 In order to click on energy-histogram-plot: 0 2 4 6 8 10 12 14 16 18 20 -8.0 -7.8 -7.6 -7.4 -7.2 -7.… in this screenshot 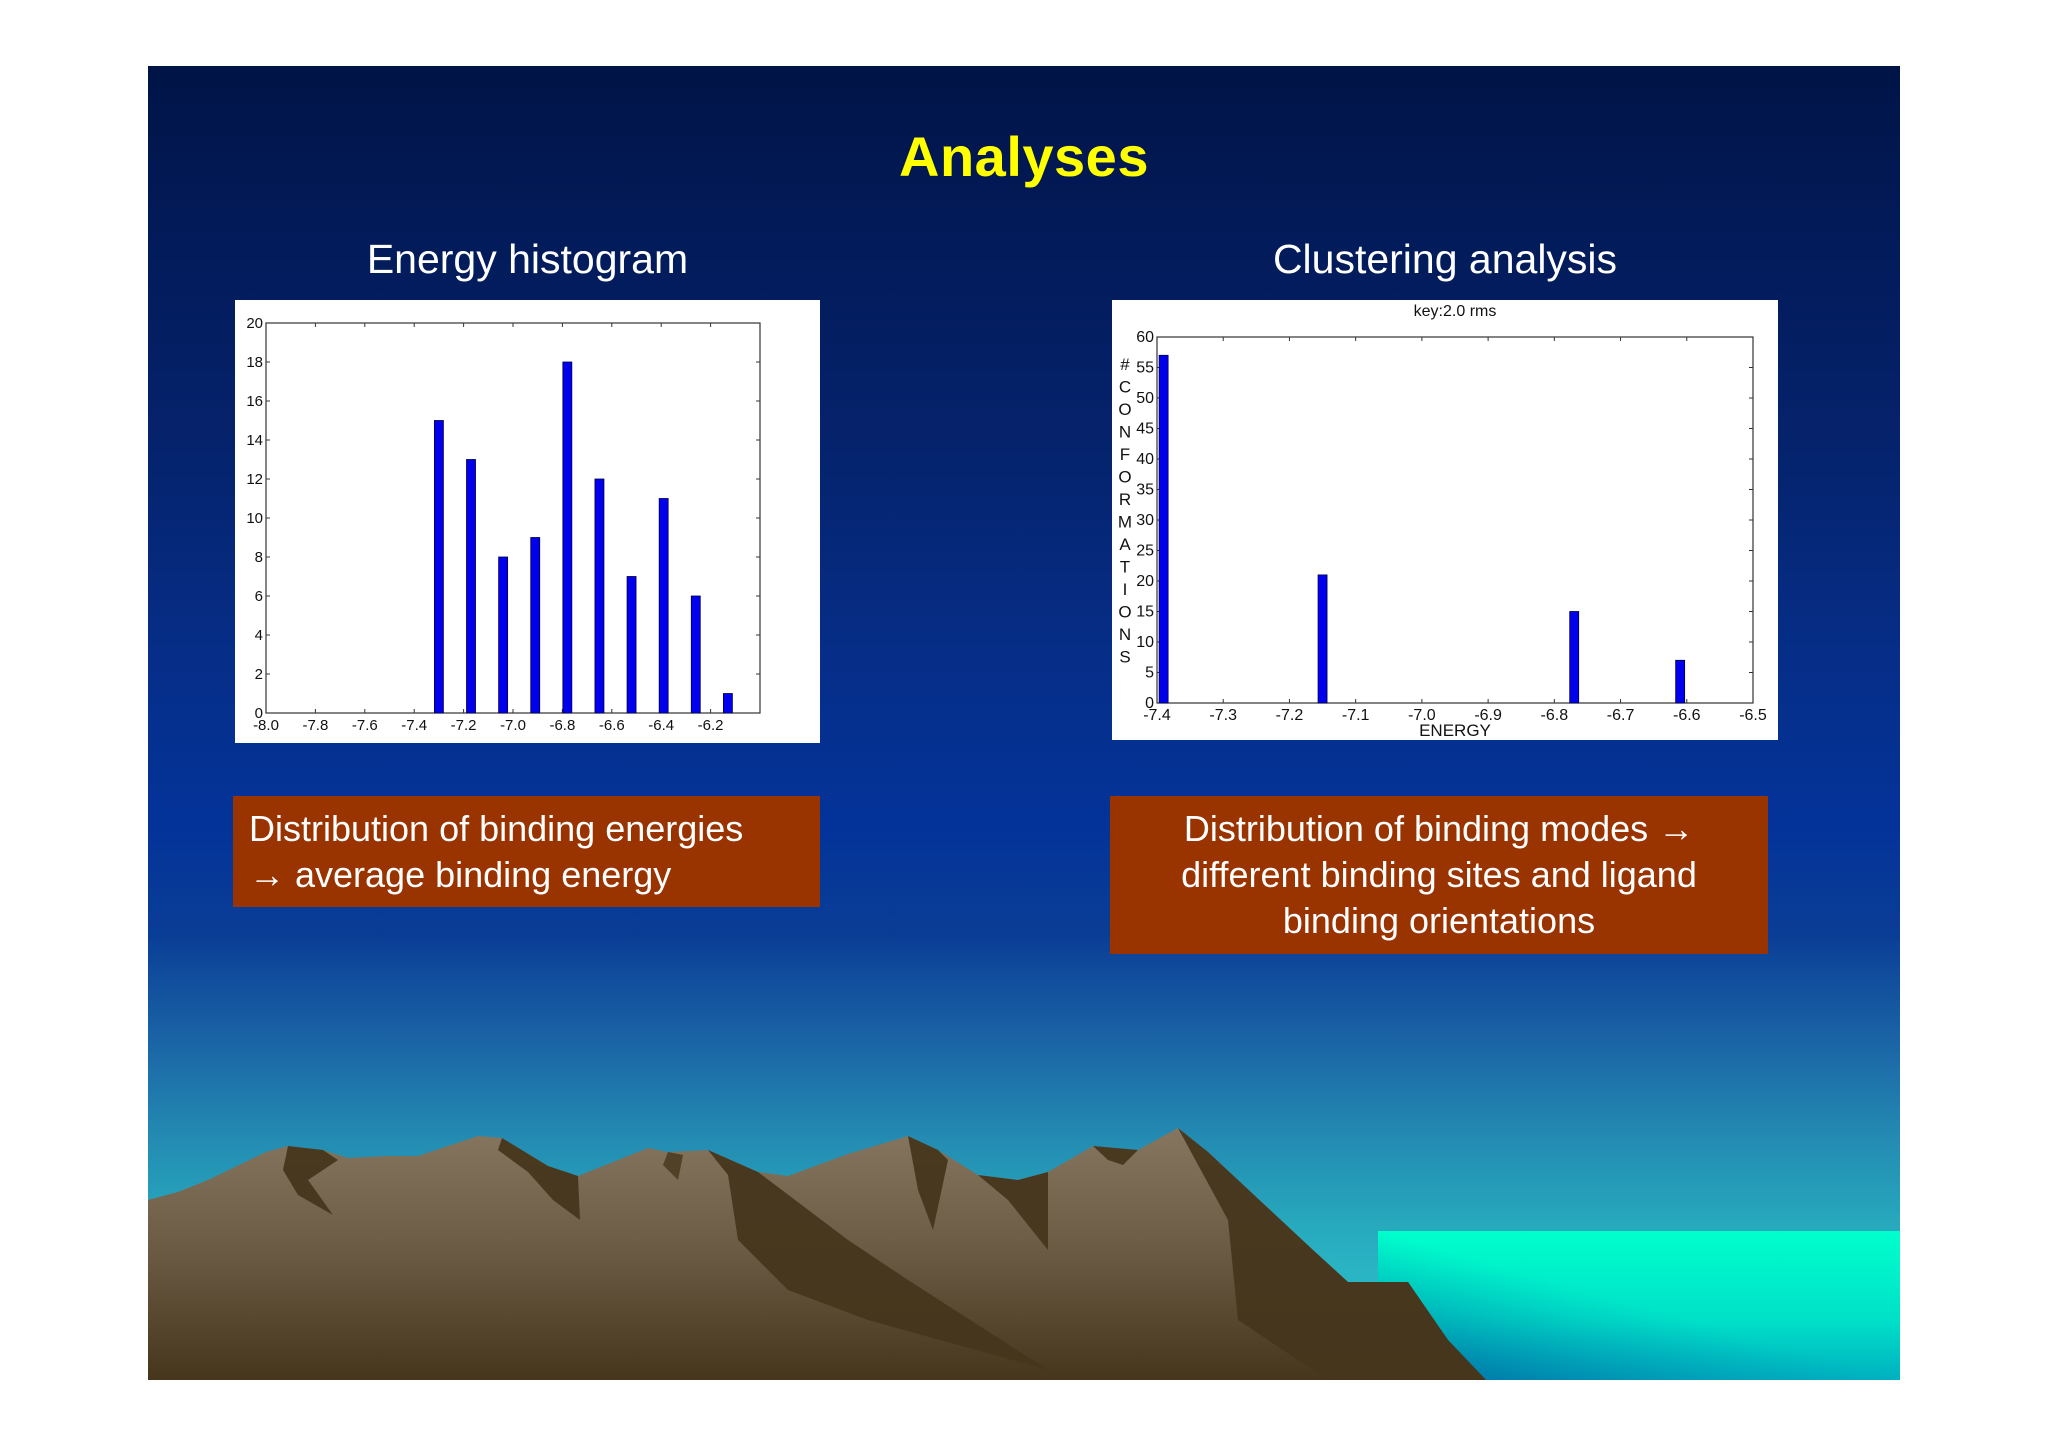, I will do `click(503, 524)`.